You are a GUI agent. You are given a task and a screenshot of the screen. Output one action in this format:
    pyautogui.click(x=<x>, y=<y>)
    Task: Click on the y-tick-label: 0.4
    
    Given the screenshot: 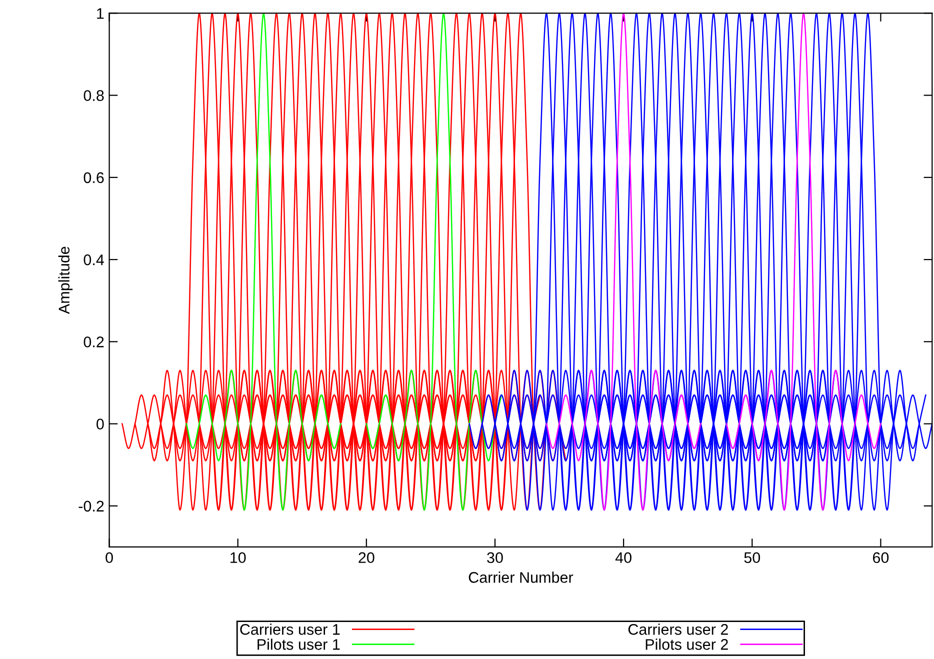 What is the action you would take?
    pyautogui.click(x=94, y=260)
    